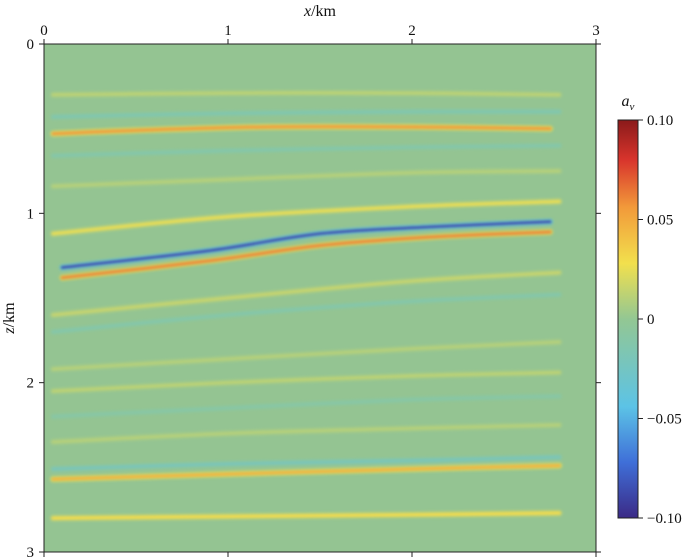  What do you see at coordinates (31, 214) in the screenshot?
I see `y-tick-label: 1` at bounding box center [31, 214].